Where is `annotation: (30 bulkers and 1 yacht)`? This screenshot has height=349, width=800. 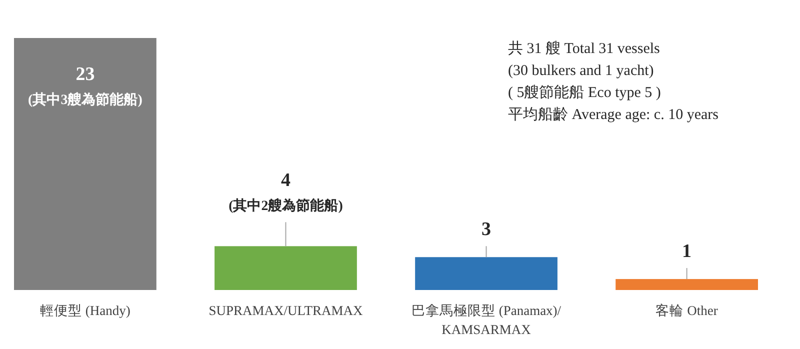 annotation: (30 bulkers and 1 yacht) is located at coordinates (581, 71).